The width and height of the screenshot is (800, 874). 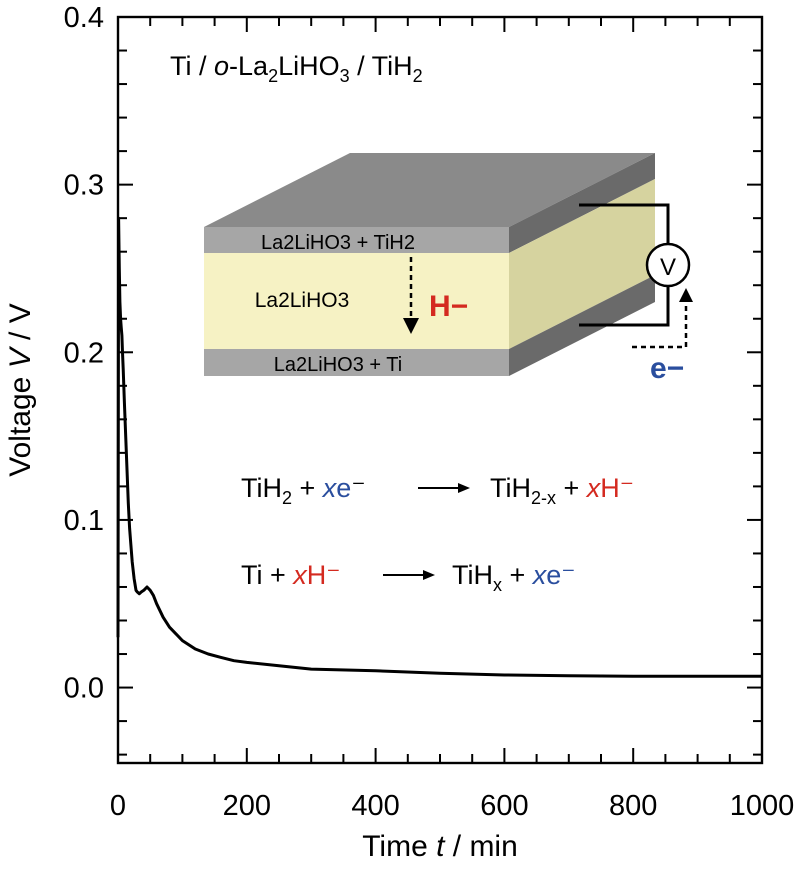 I want to click on top-layer-label: La2LiHO3 + TiH2, so click(x=338, y=243).